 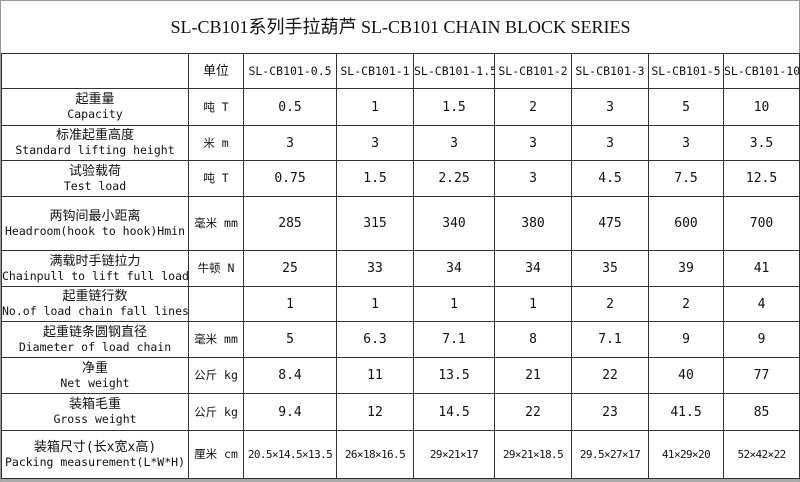 What do you see at coordinates (761, 268) in the screenshot?
I see `cell-value: 41` at bounding box center [761, 268].